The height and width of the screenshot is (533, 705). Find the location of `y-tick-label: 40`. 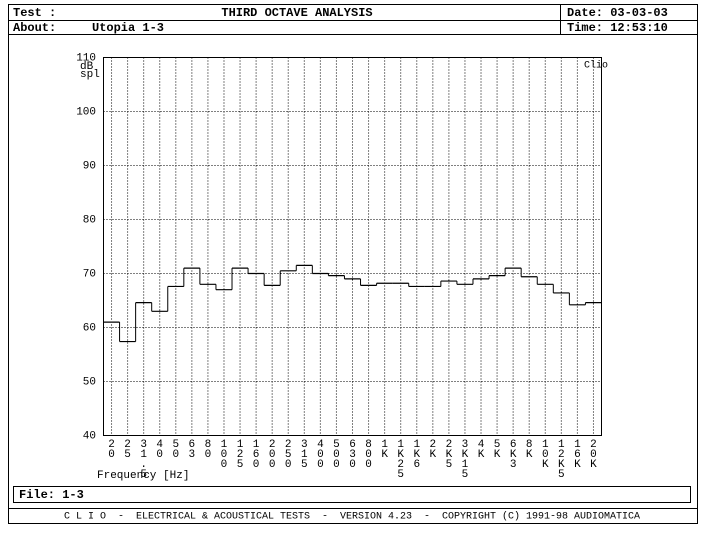

y-tick-label: 40 is located at coordinates (89, 436).